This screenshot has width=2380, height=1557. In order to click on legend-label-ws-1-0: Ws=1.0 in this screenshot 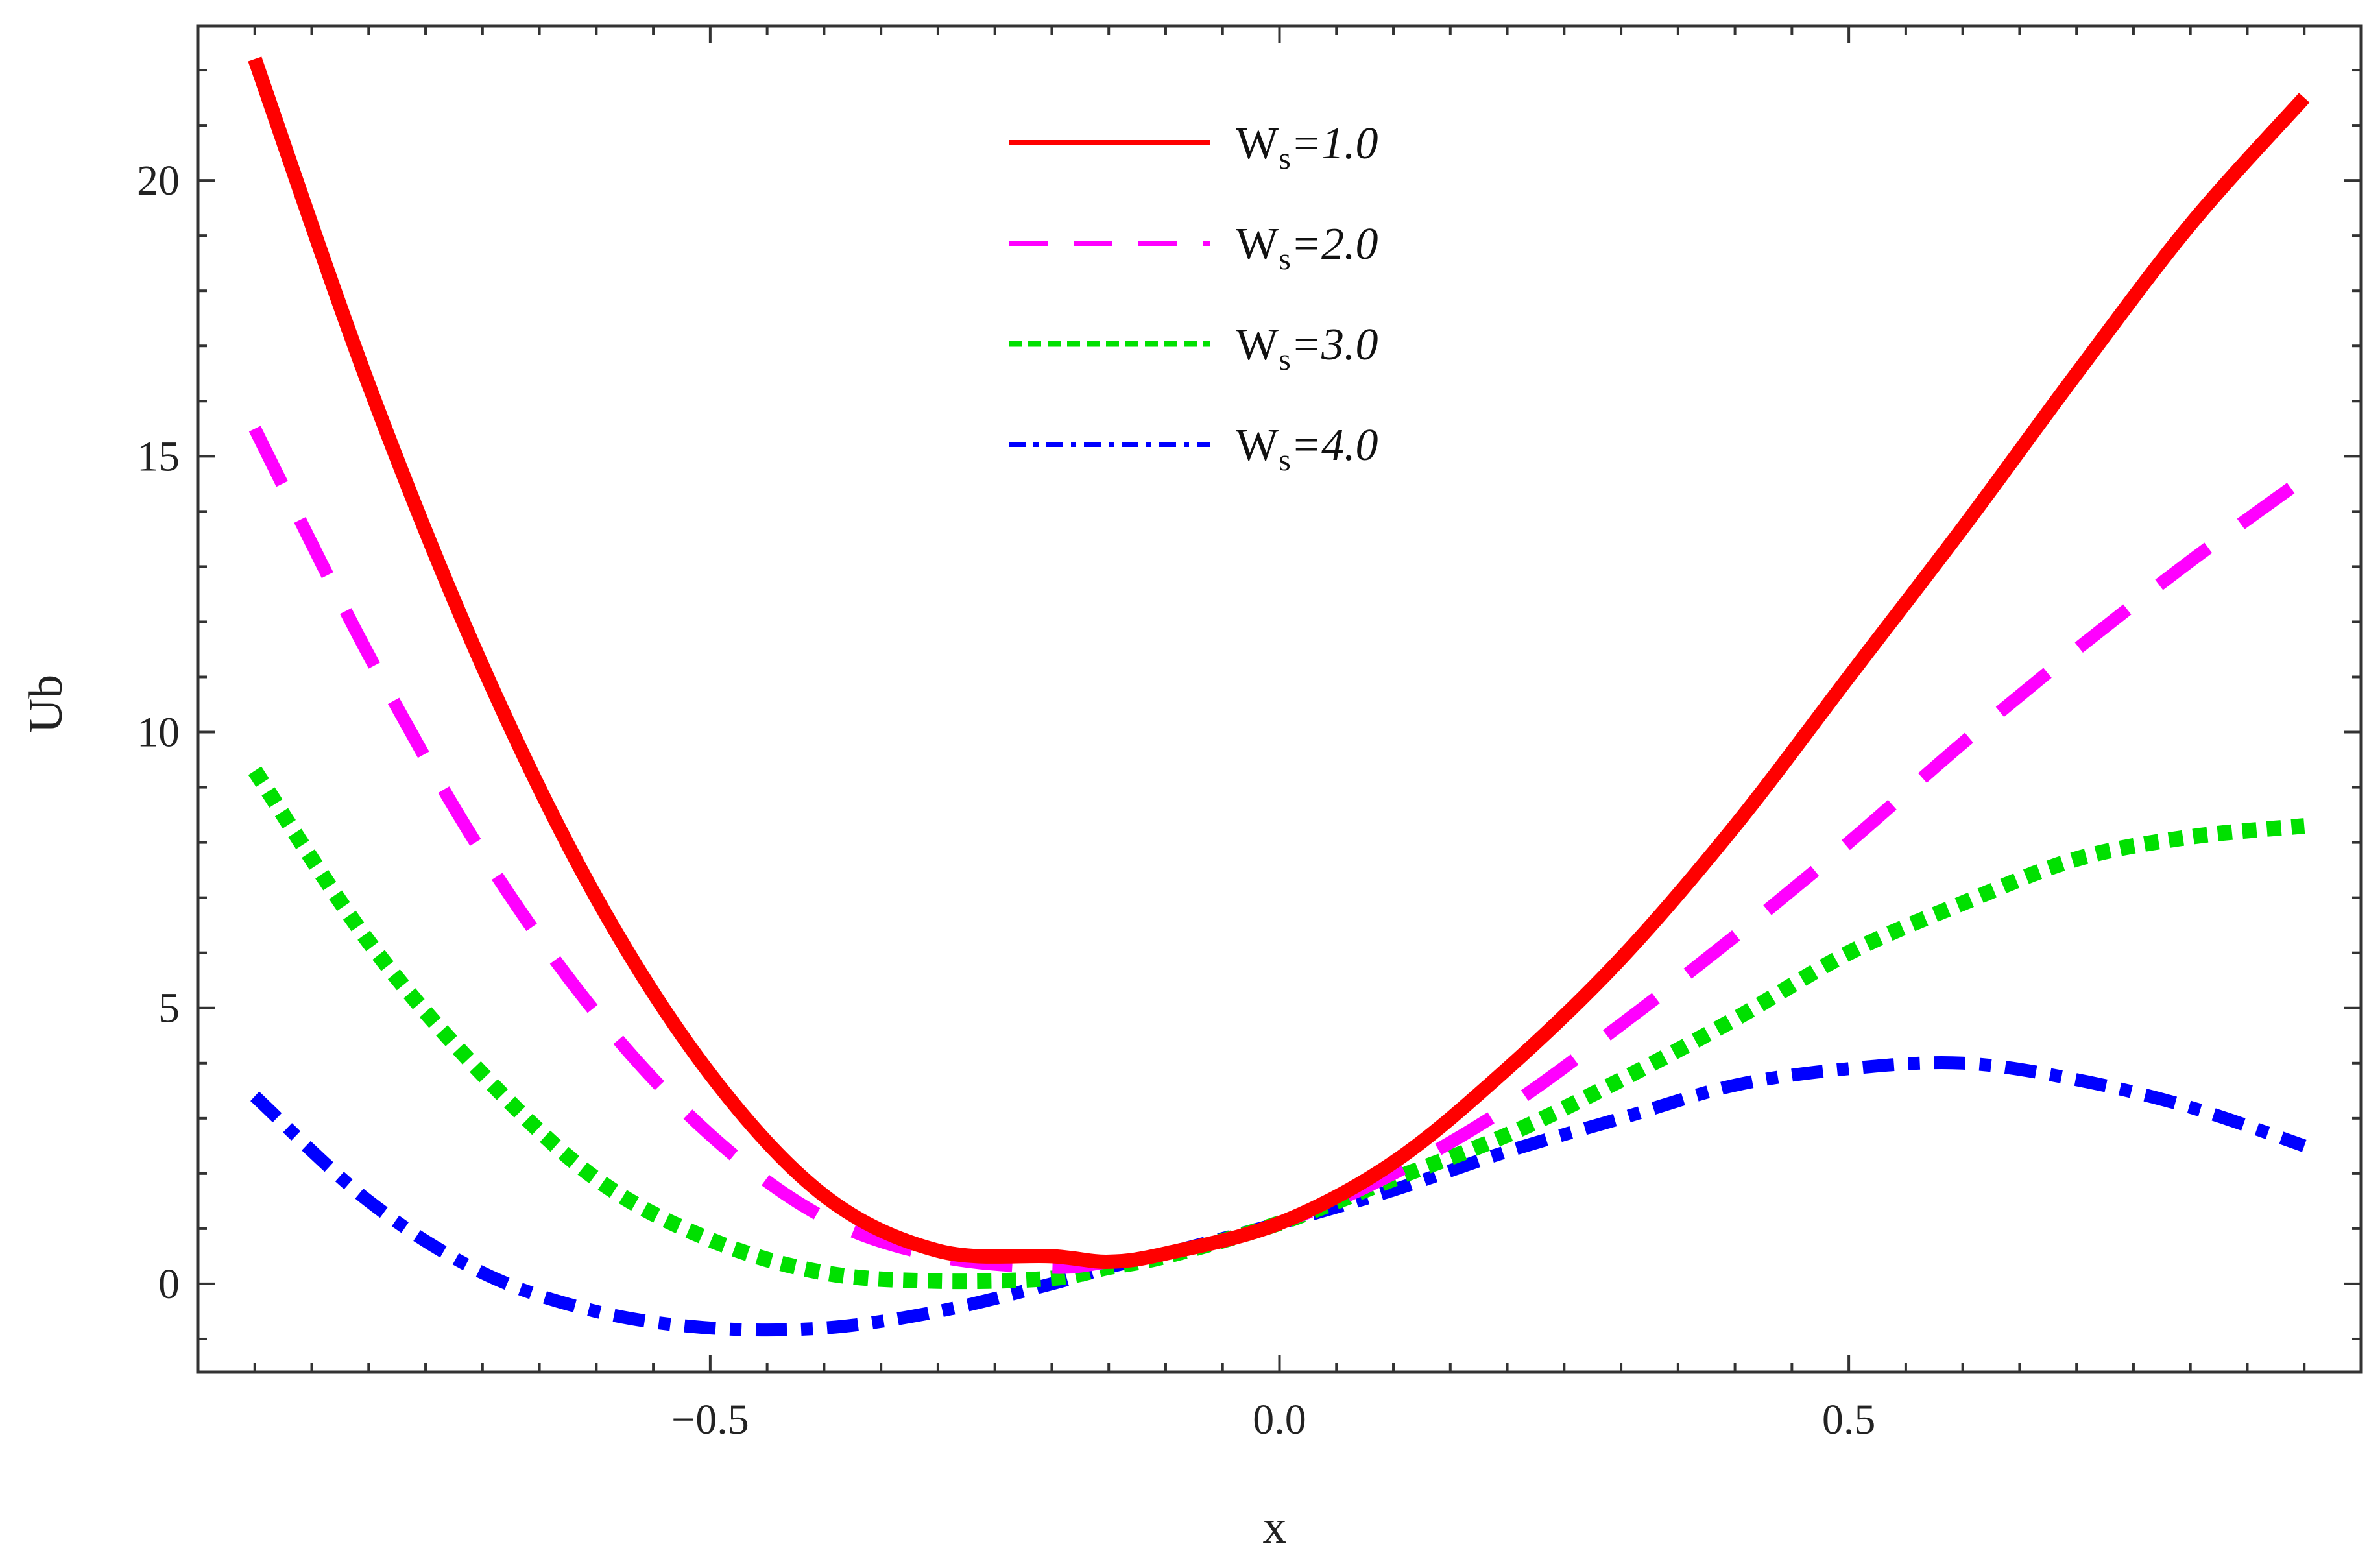, I will do `click(1307, 148)`.